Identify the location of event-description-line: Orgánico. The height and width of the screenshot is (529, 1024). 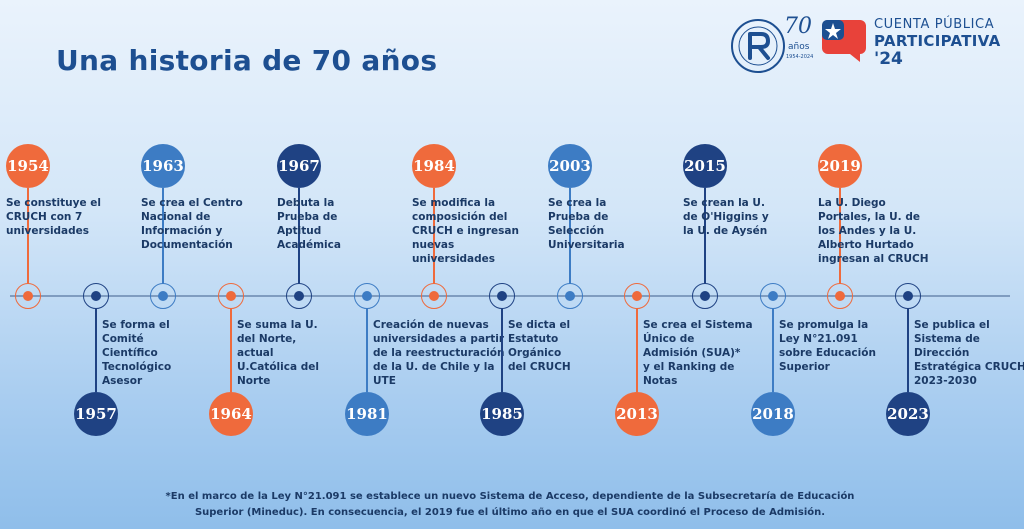
(535, 353).